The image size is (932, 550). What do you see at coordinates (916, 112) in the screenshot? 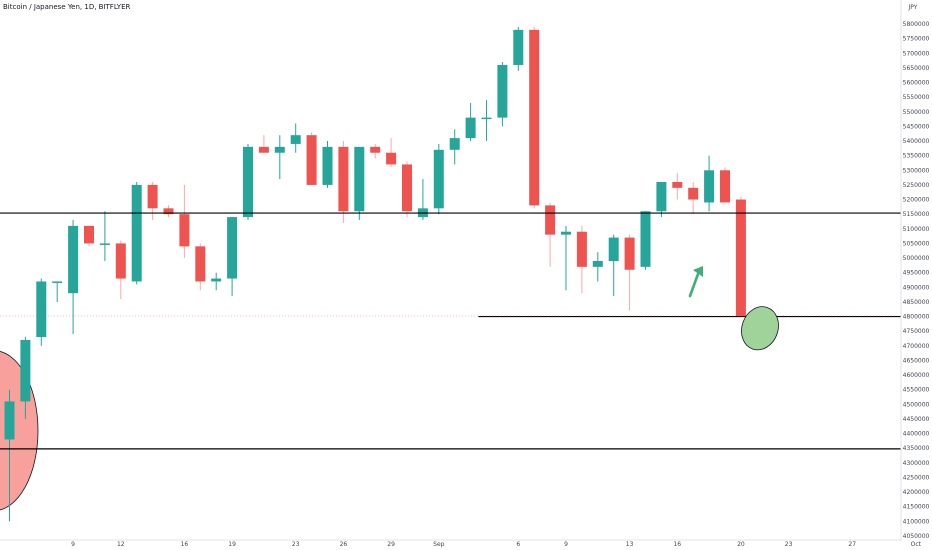
I see `price-tick-label: 5500000` at bounding box center [916, 112].